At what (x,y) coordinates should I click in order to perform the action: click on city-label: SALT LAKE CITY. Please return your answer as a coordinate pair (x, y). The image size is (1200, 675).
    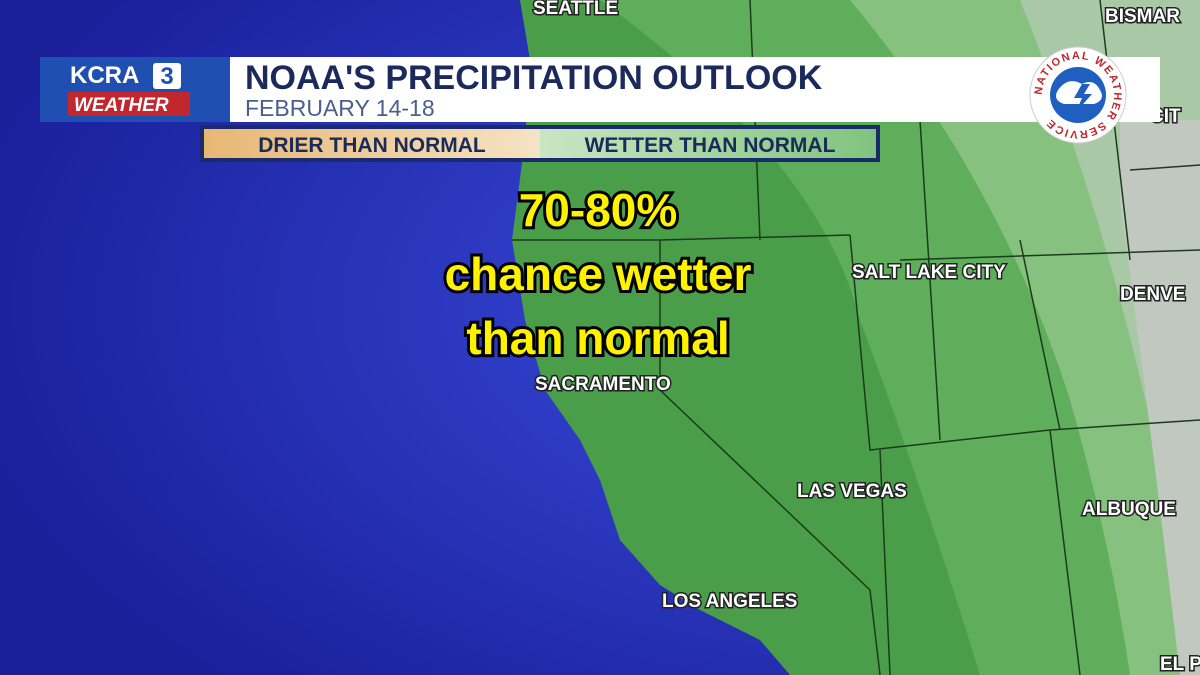
    Looking at the image, I should click on (929, 272).